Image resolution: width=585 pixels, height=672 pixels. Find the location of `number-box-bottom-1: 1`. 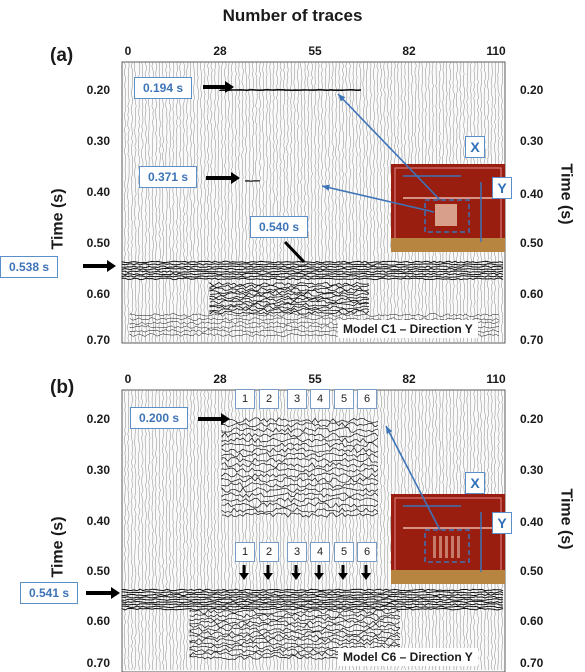

number-box-bottom-1: 1 is located at coordinates (245, 552).